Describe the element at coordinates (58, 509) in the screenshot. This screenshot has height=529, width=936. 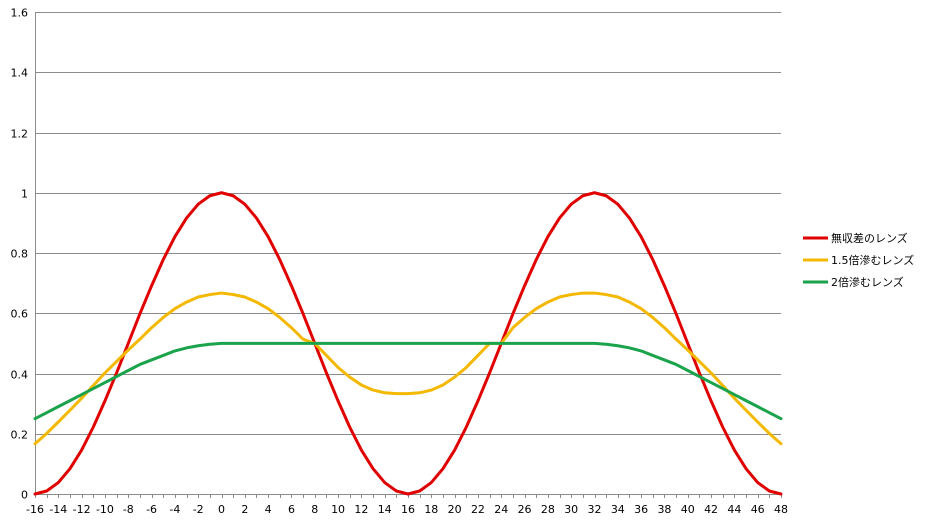
I see `x-tick-label: -14` at that location.